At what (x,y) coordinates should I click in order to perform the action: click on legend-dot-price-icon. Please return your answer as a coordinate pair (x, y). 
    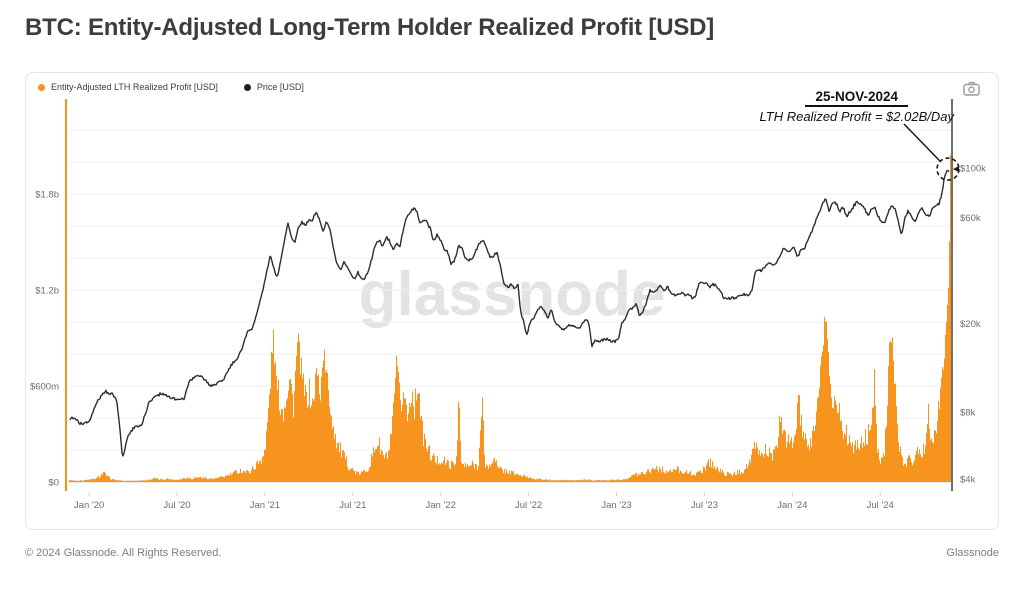
    Looking at the image, I should click on (247, 87).